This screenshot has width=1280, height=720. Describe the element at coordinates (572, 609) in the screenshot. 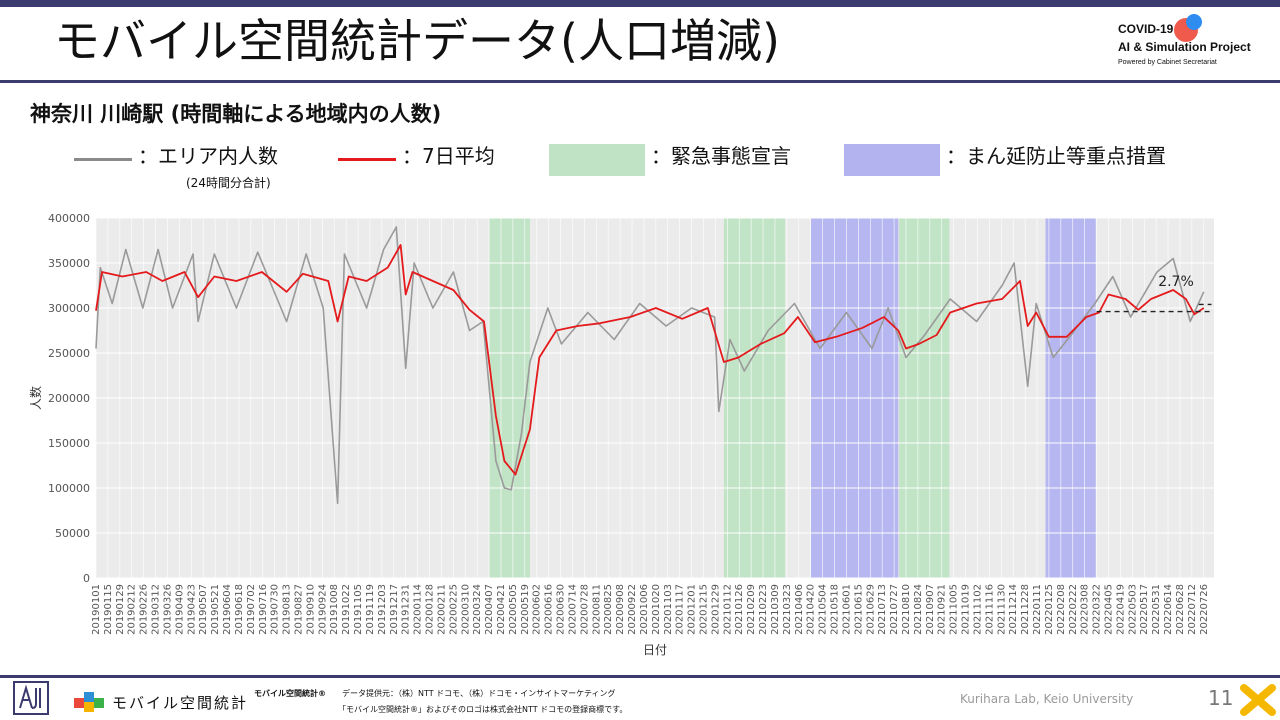

I see `x-tick-label: 20200714` at that location.